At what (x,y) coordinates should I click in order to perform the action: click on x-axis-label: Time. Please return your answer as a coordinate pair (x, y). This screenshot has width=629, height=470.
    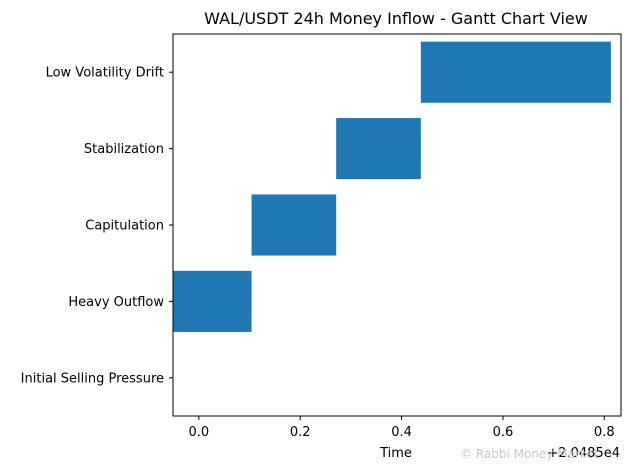
    Looking at the image, I should click on (395, 453).